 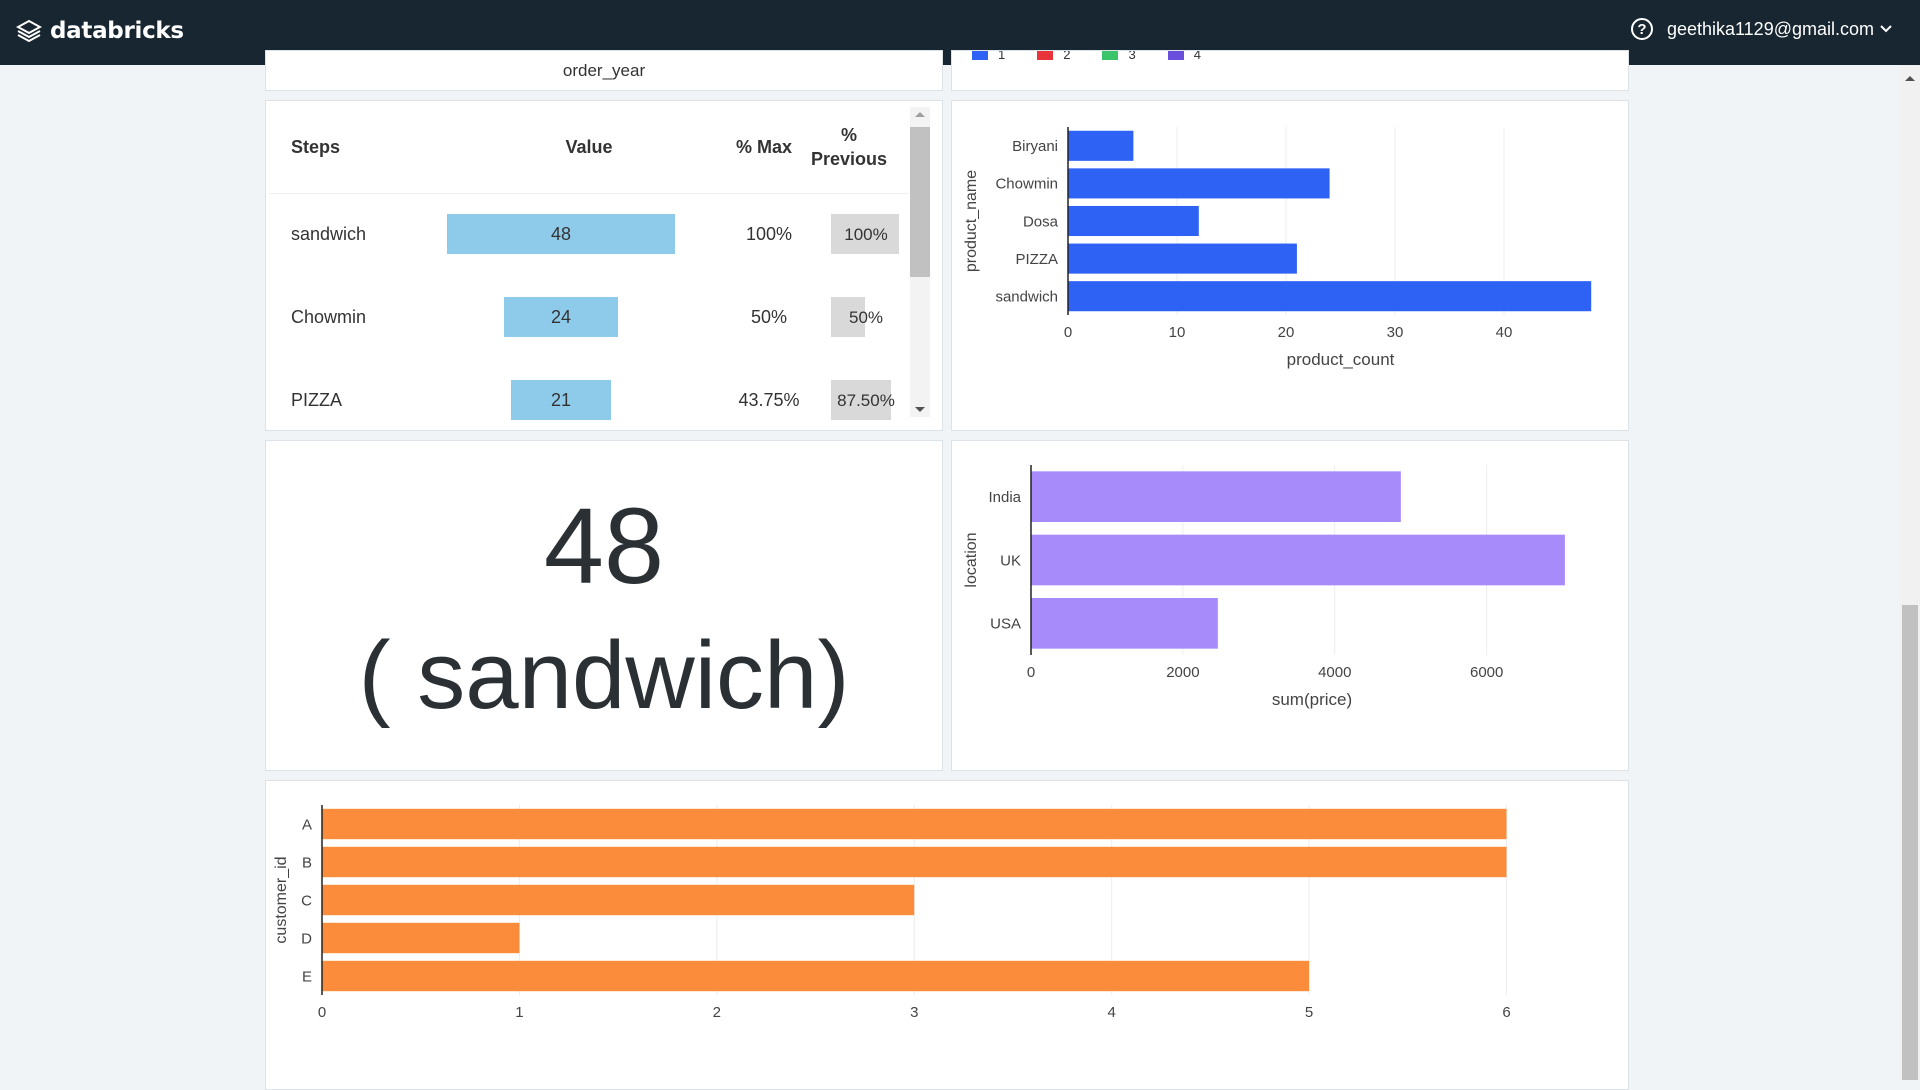 What do you see at coordinates (1330, 296) in the screenshot?
I see `bar-sandwich` at bounding box center [1330, 296].